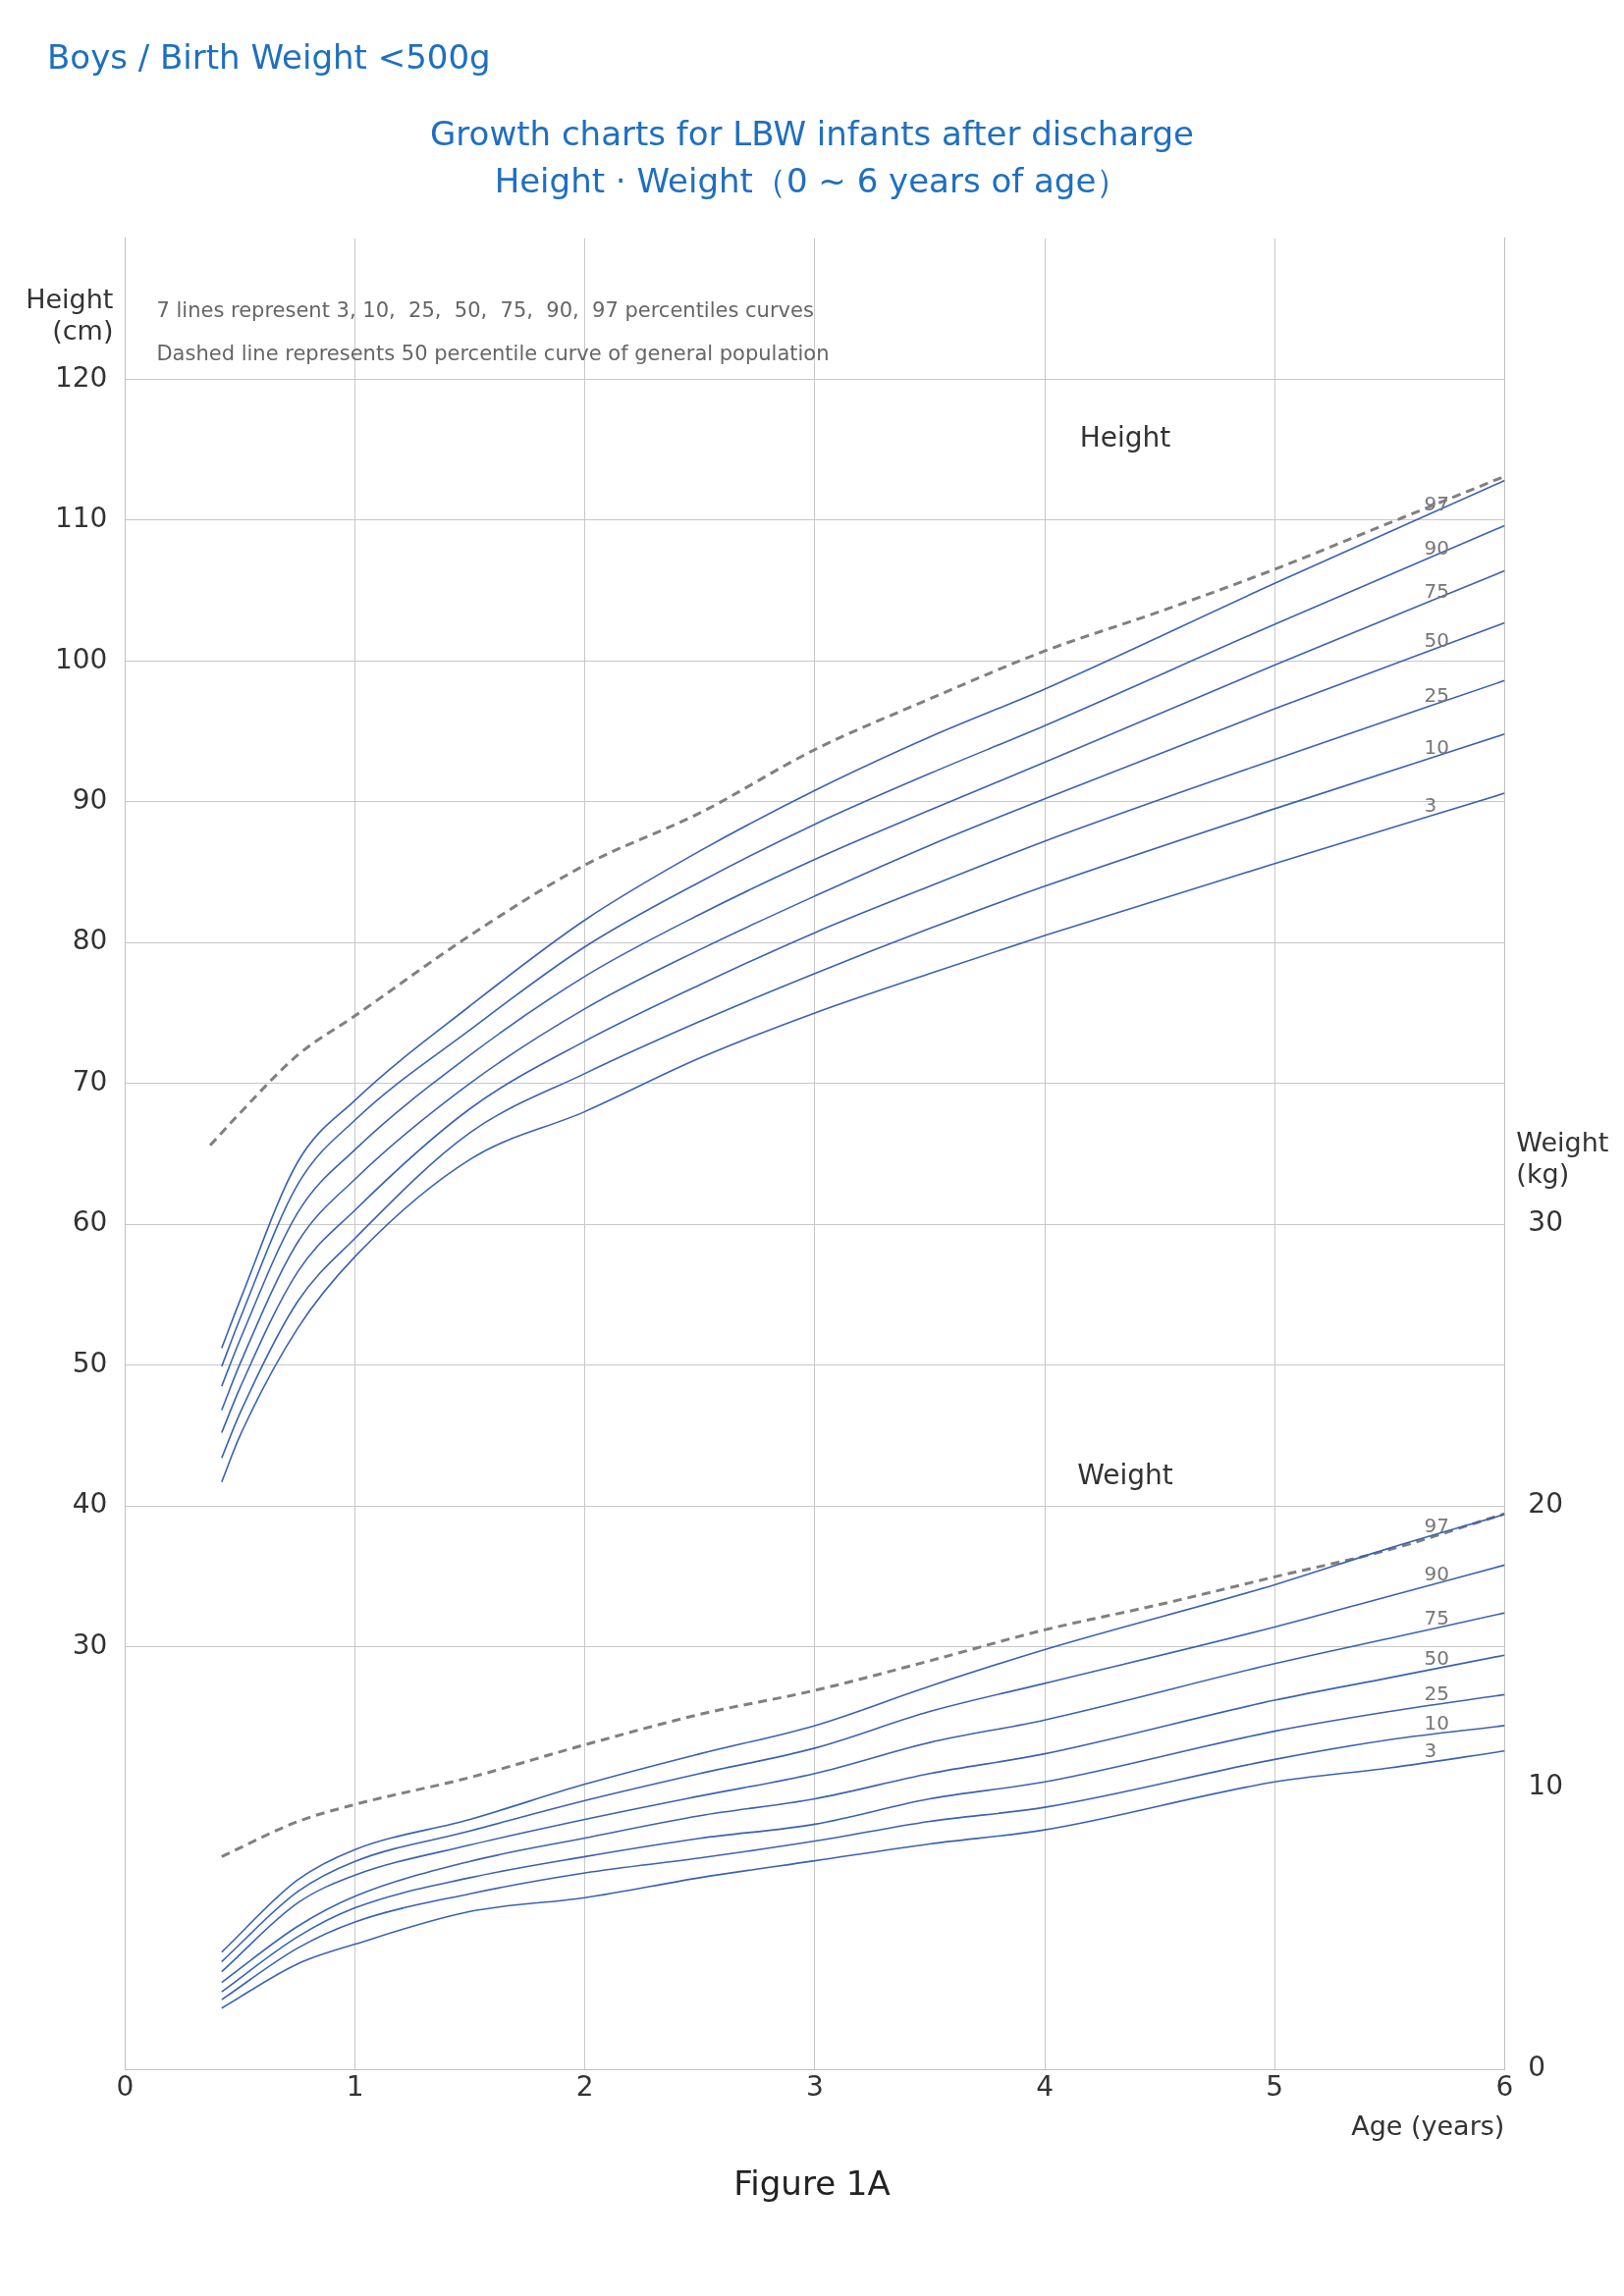 This screenshot has height=2296, width=1624. Describe the element at coordinates (90, 799) in the screenshot. I see `y-tick-label: 90` at that location.